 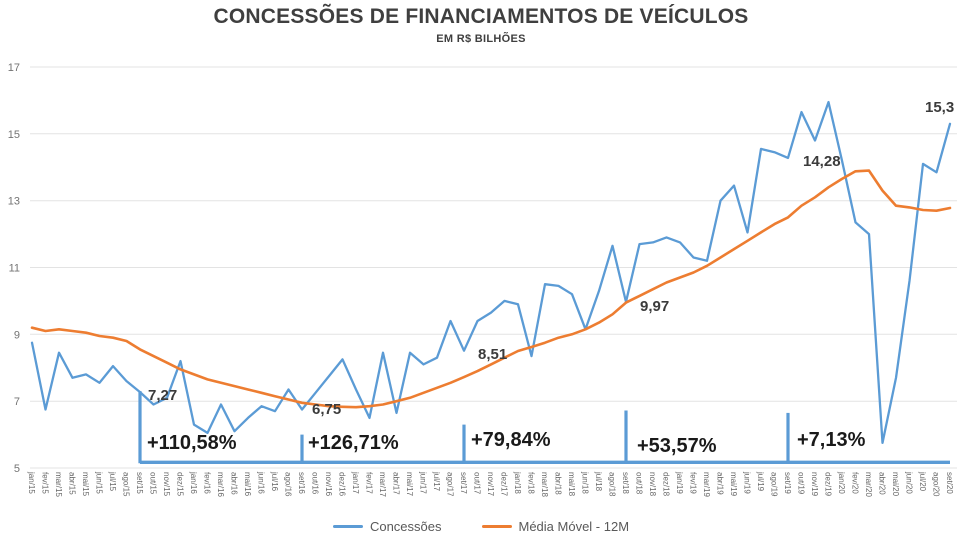 I want to click on y-tick-label: 17, so click(x=14, y=68).